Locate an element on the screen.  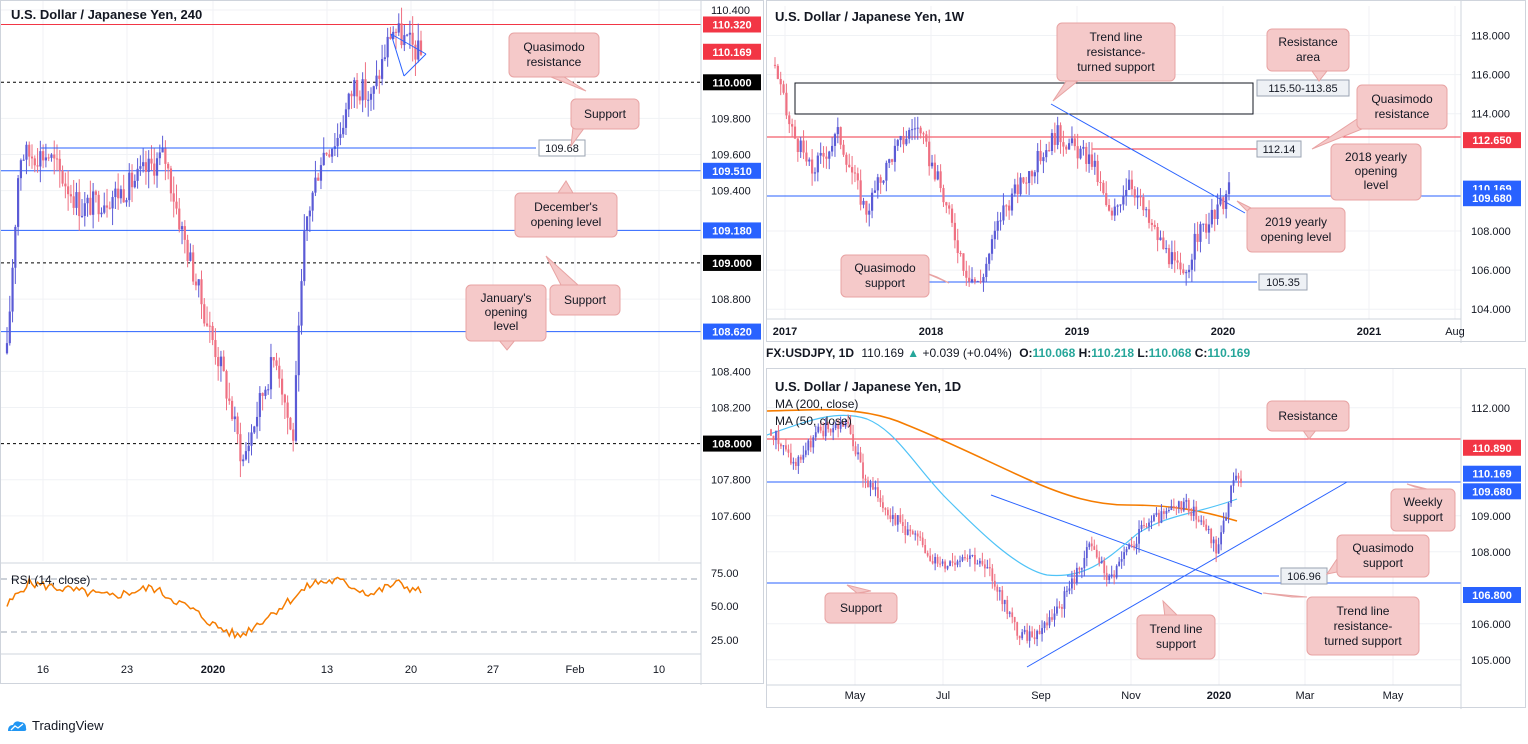
h4-time-axis: 16 23 2020 13 20 27 Feb 10 is located at coordinates (351, 670).